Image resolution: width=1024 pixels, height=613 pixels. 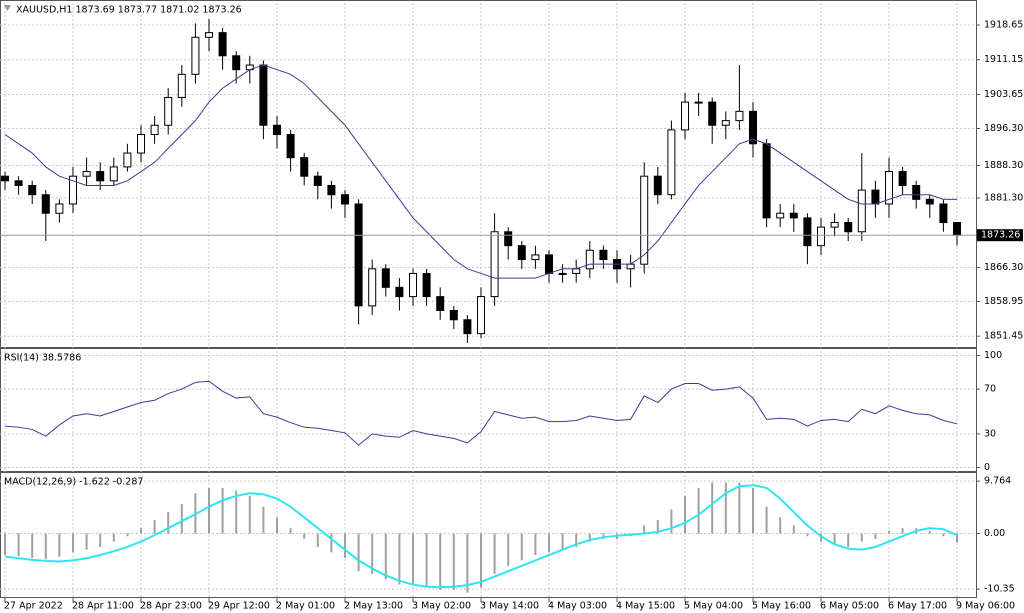 I want to click on y-tick-label: 0.00, so click(x=994, y=533).